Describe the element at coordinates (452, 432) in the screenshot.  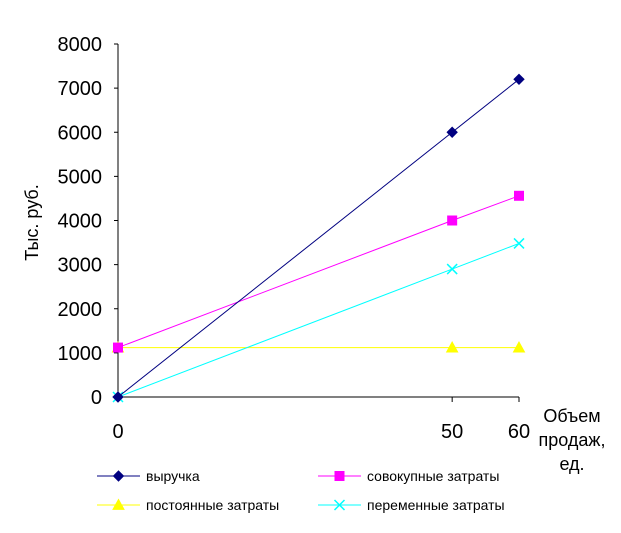
I see `x-tick-label: 50` at that location.